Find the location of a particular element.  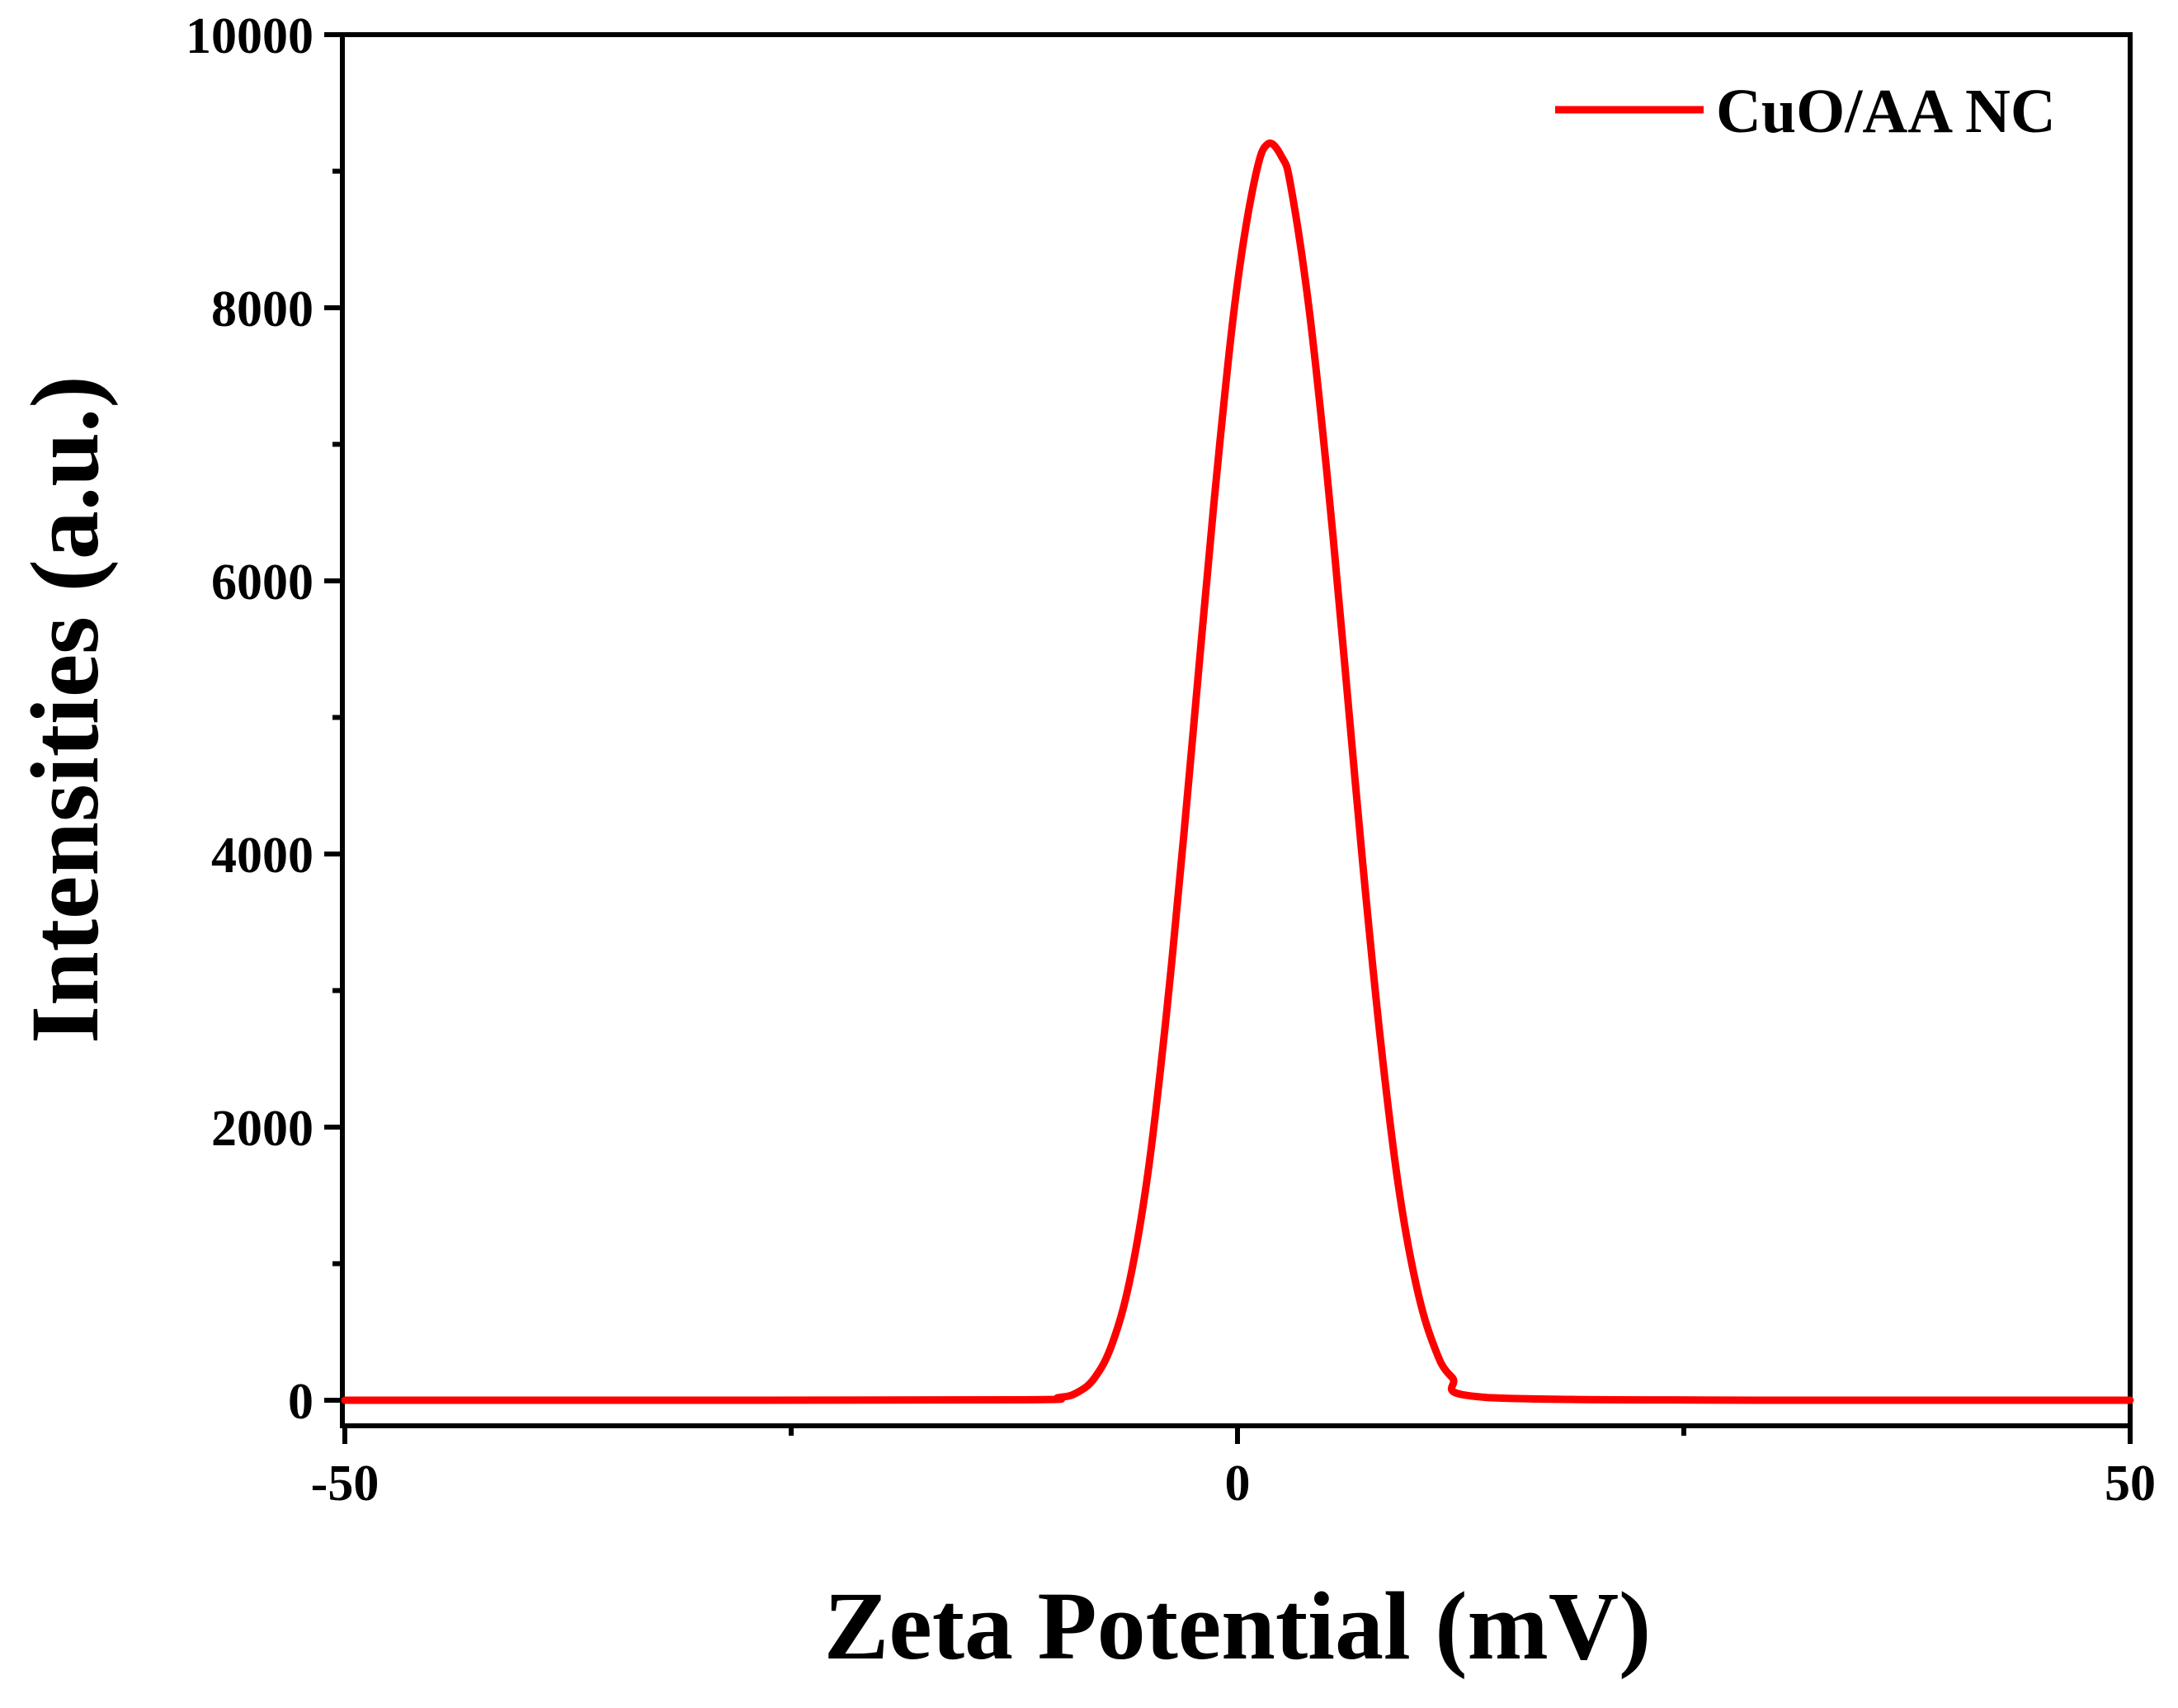

x-tick-label: 50 is located at coordinates (2130, 1484).